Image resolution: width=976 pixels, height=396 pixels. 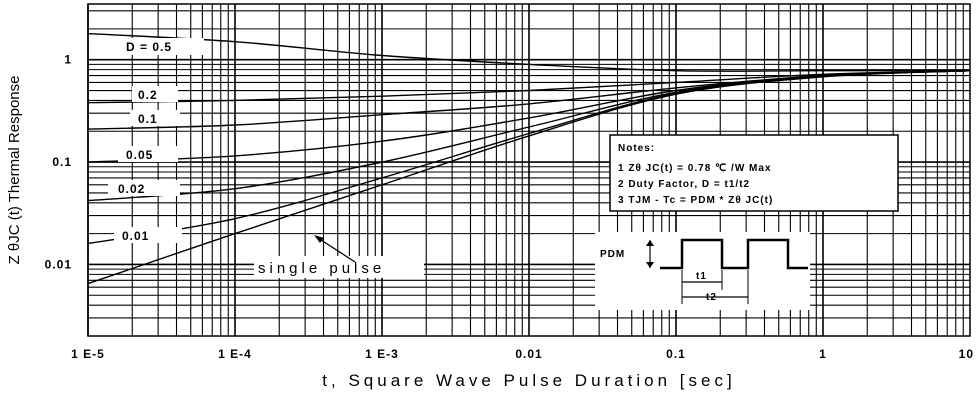 What do you see at coordinates (319, 239) in the screenshot?
I see `single-pulse-arrowhead` at bounding box center [319, 239].